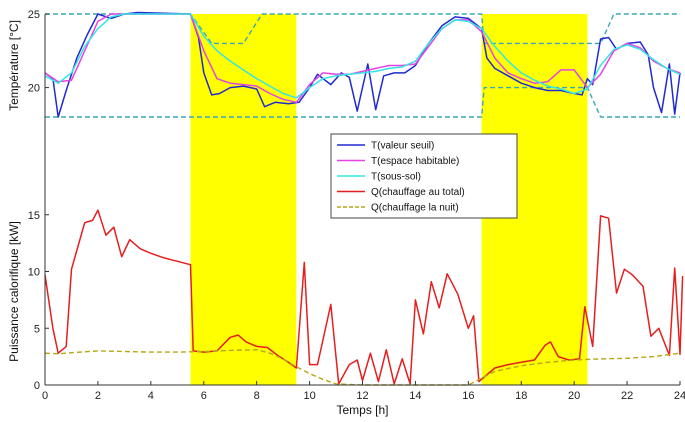 This screenshot has width=685, height=422. Describe the element at coordinates (468, 396) in the screenshot. I see `x-tick-label: 16` at that location.